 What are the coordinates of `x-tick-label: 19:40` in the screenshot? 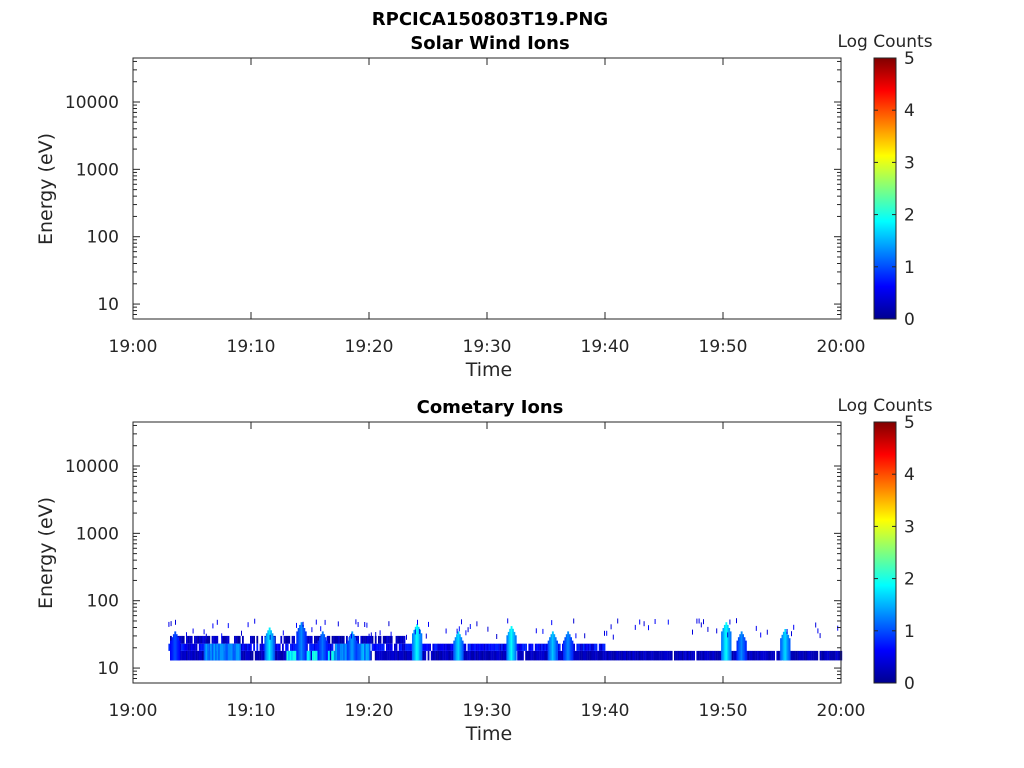 It's located at (605, 347).